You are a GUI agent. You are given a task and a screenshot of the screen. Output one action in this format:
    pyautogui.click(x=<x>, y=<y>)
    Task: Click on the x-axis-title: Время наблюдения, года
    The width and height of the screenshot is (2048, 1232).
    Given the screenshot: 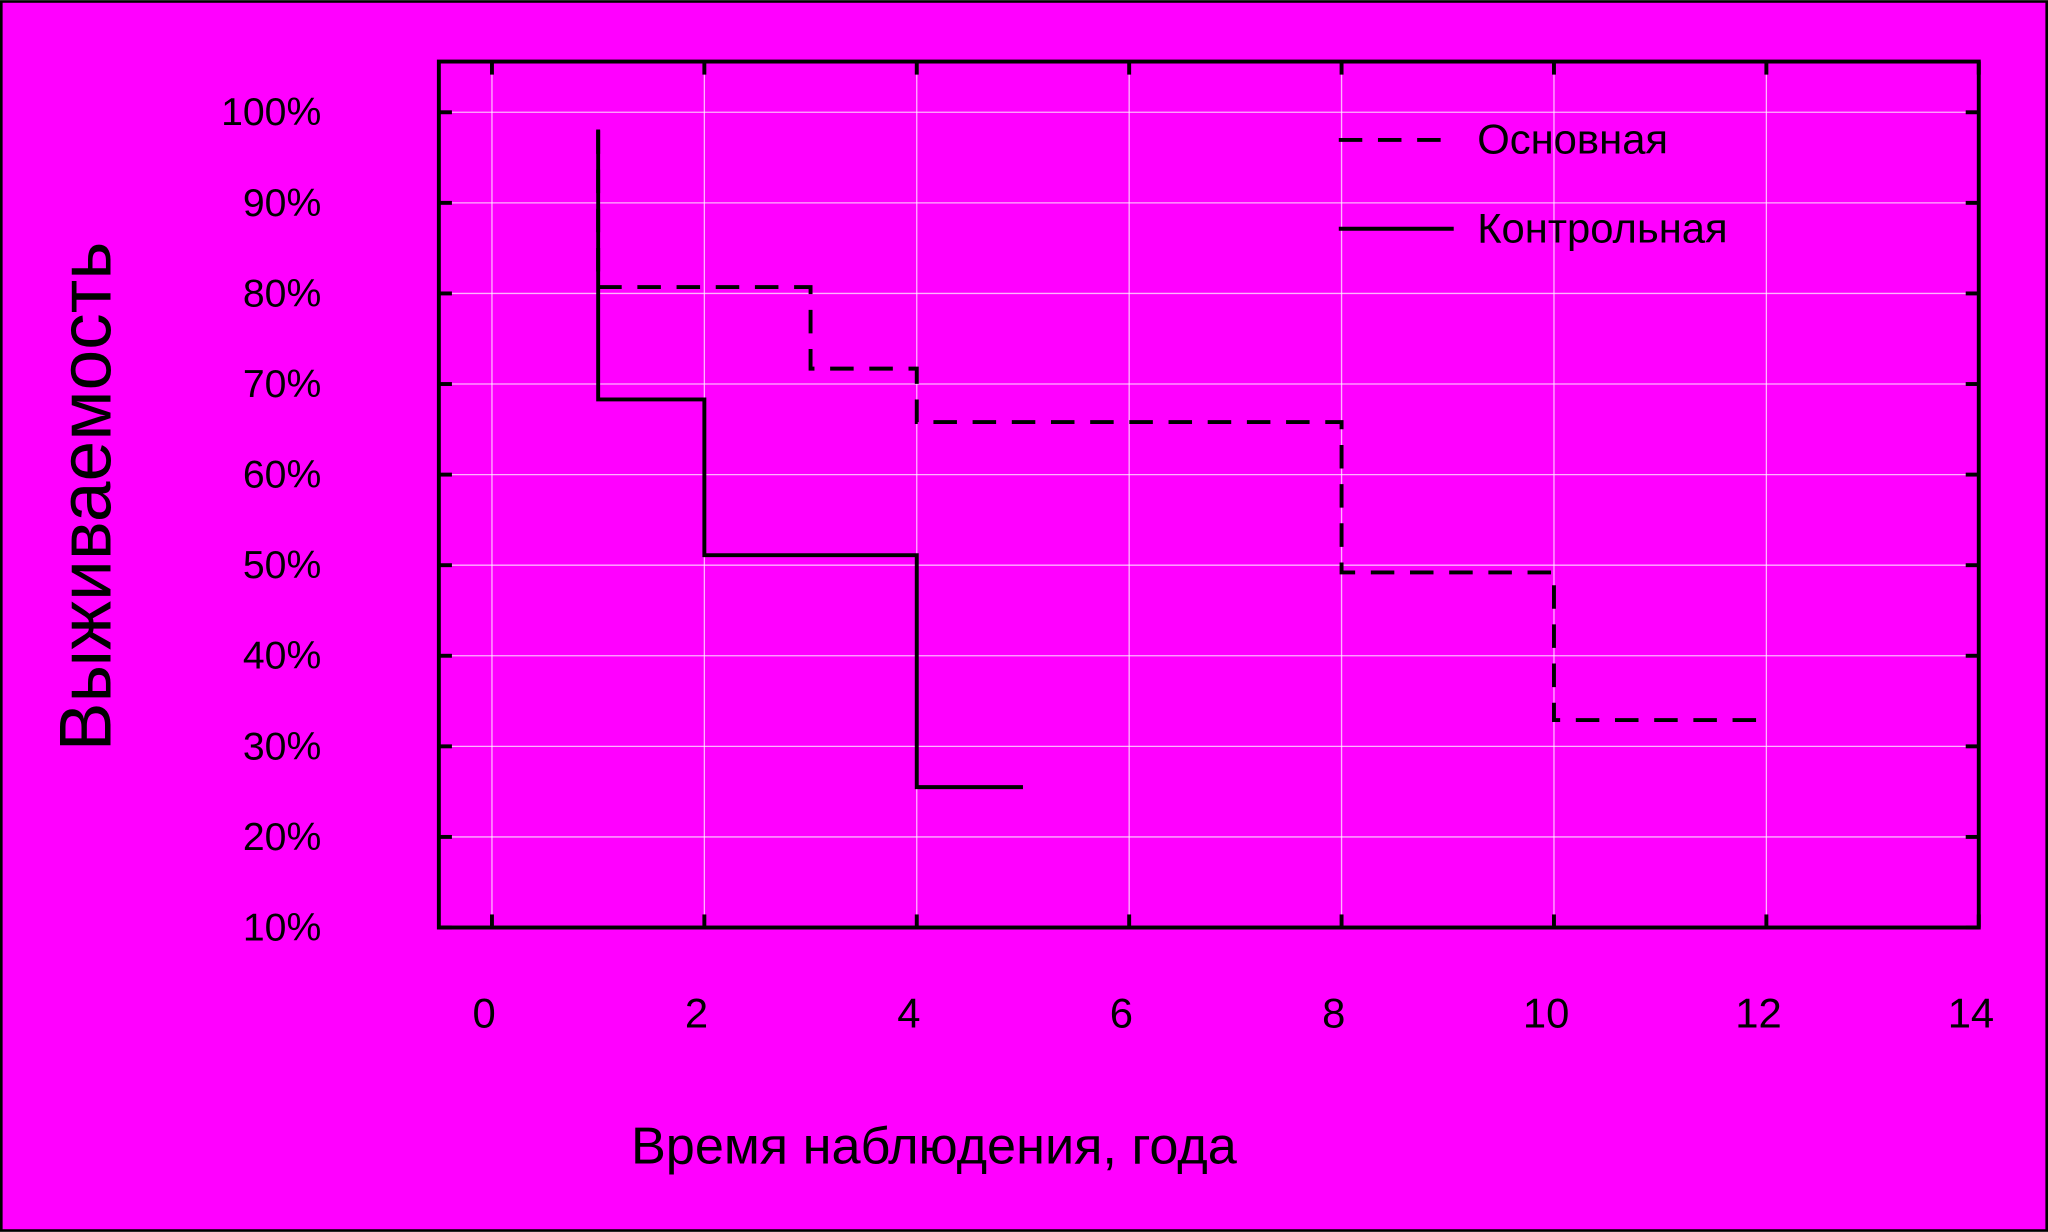 What is the action you would take?
    pyautogui.click(x=934, y=1146)
    